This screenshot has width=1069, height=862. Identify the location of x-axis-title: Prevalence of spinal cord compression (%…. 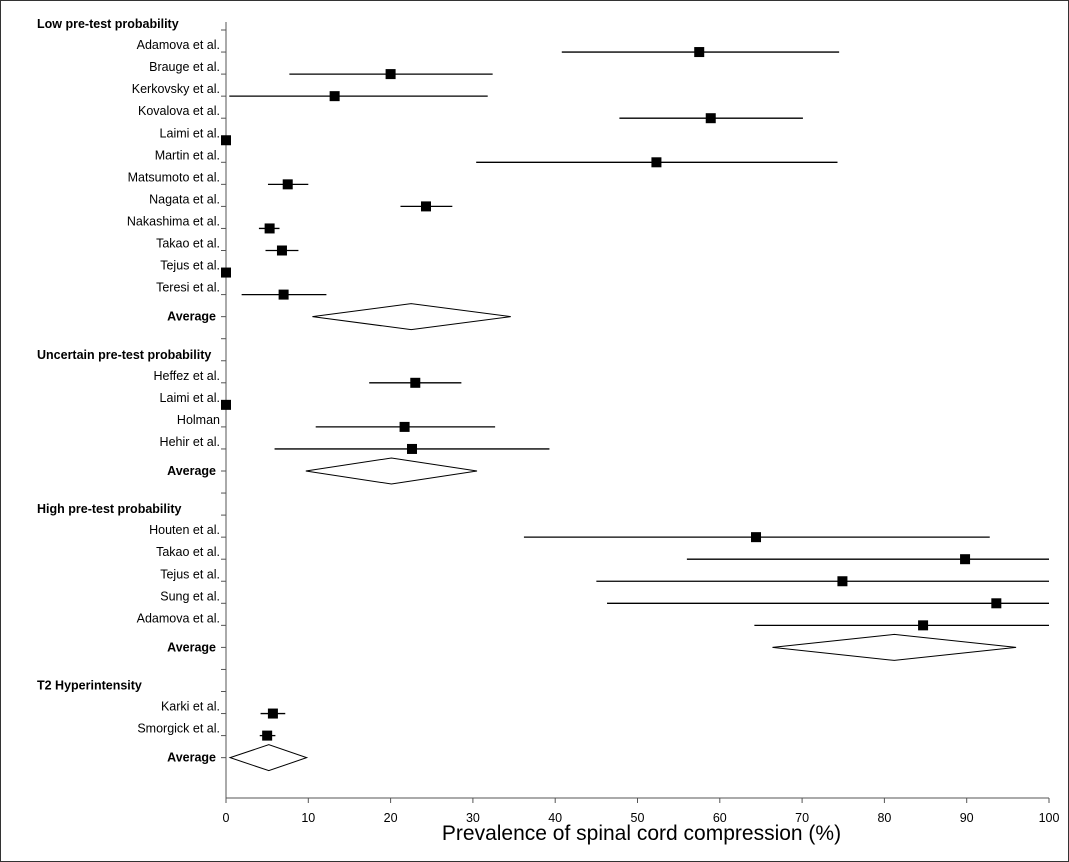
(641, 833).